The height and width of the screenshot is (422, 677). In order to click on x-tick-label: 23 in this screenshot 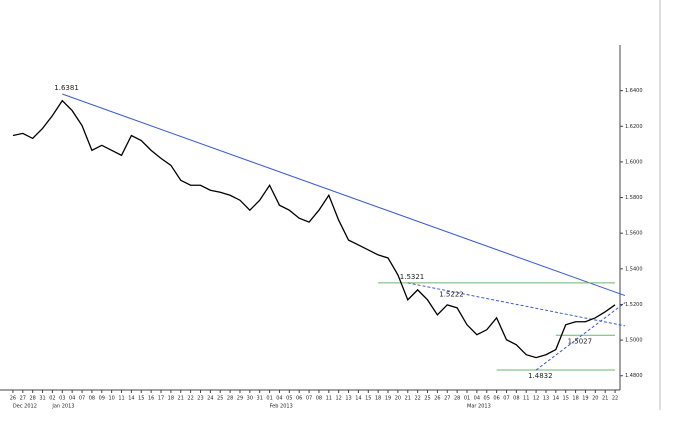, I will do `click(200, 399)`.